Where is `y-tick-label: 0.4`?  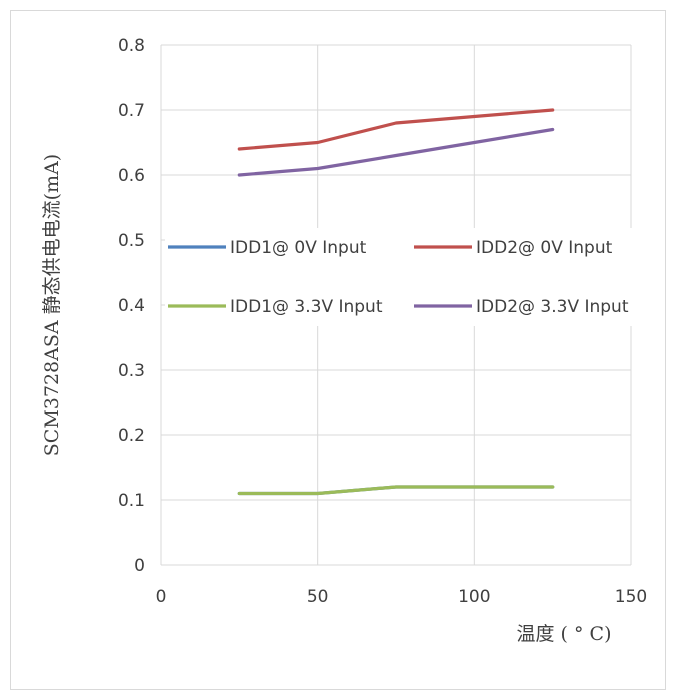
y-tick-label: 0.4 is located at coordinates (131, 306).